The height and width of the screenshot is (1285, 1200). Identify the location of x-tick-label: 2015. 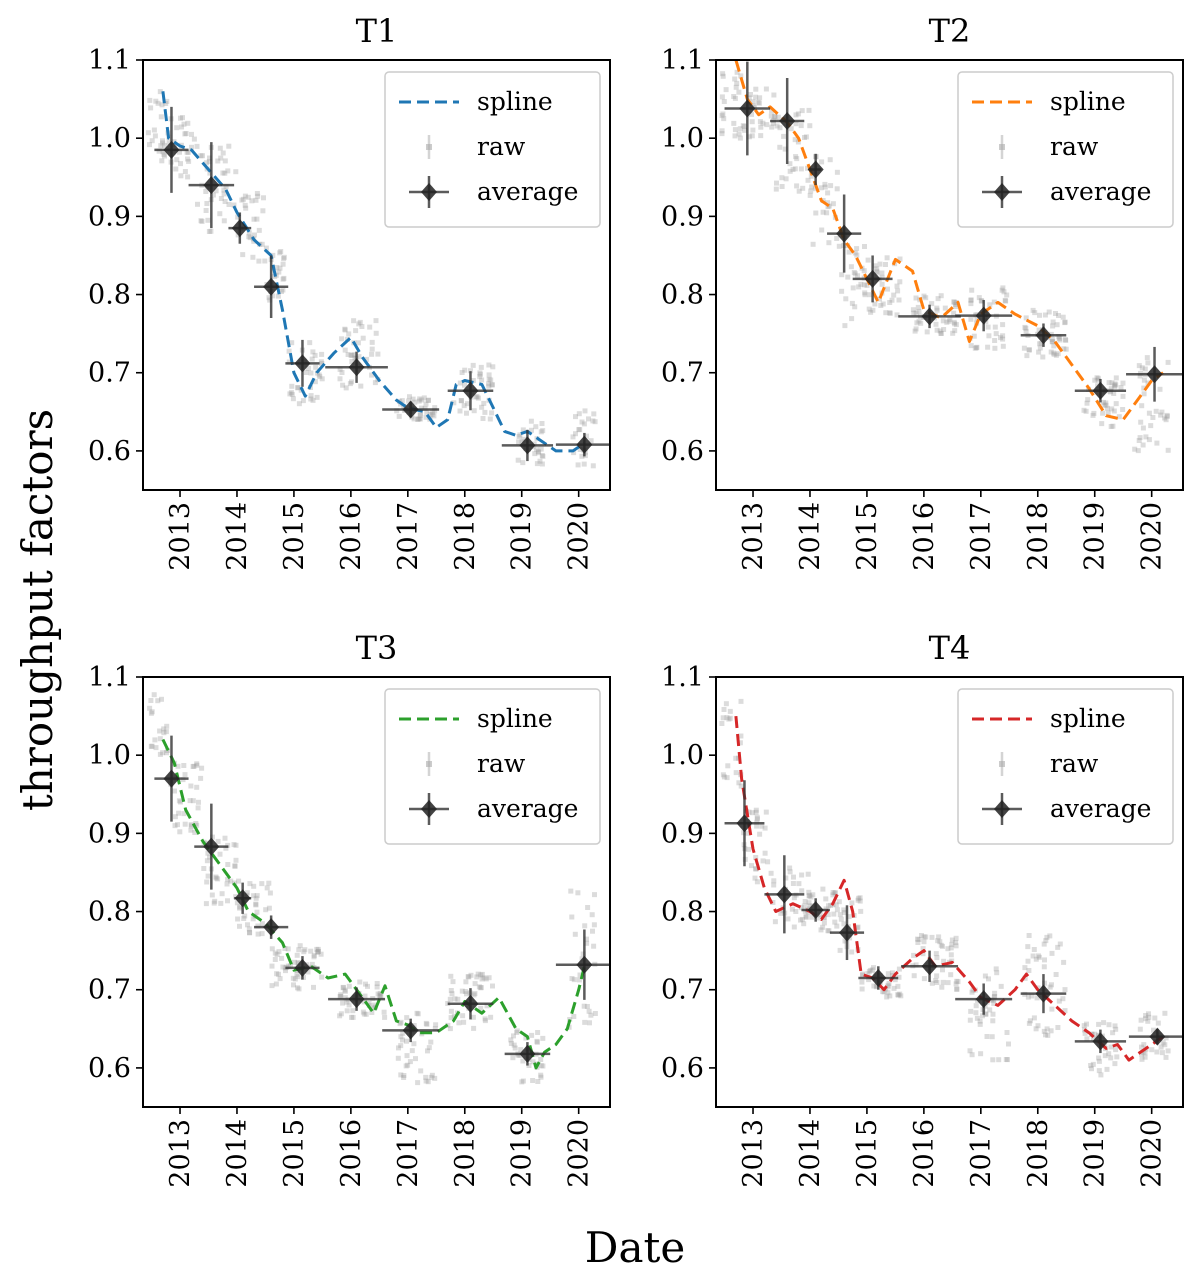
(867, 536).